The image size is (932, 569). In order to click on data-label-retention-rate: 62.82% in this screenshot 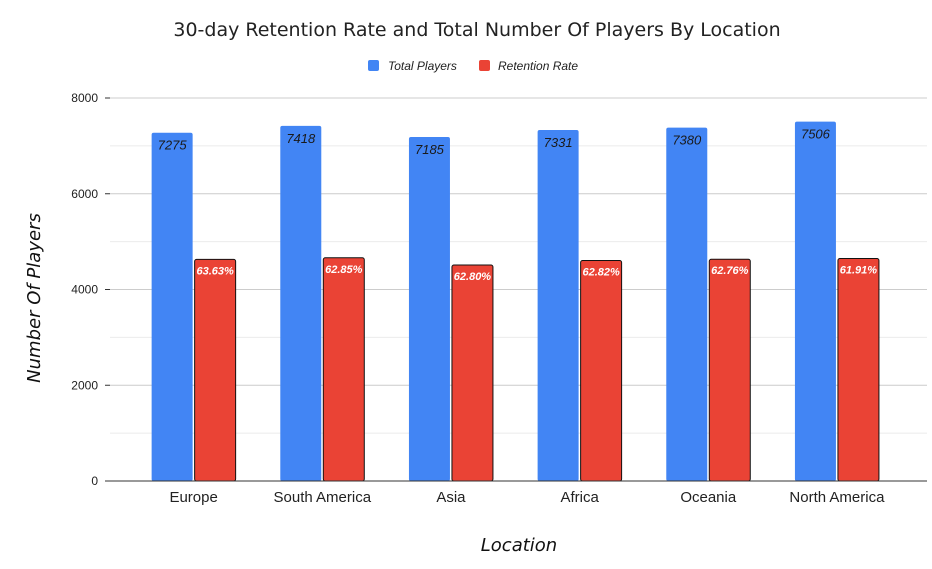, I will do `click(601, 273)`.